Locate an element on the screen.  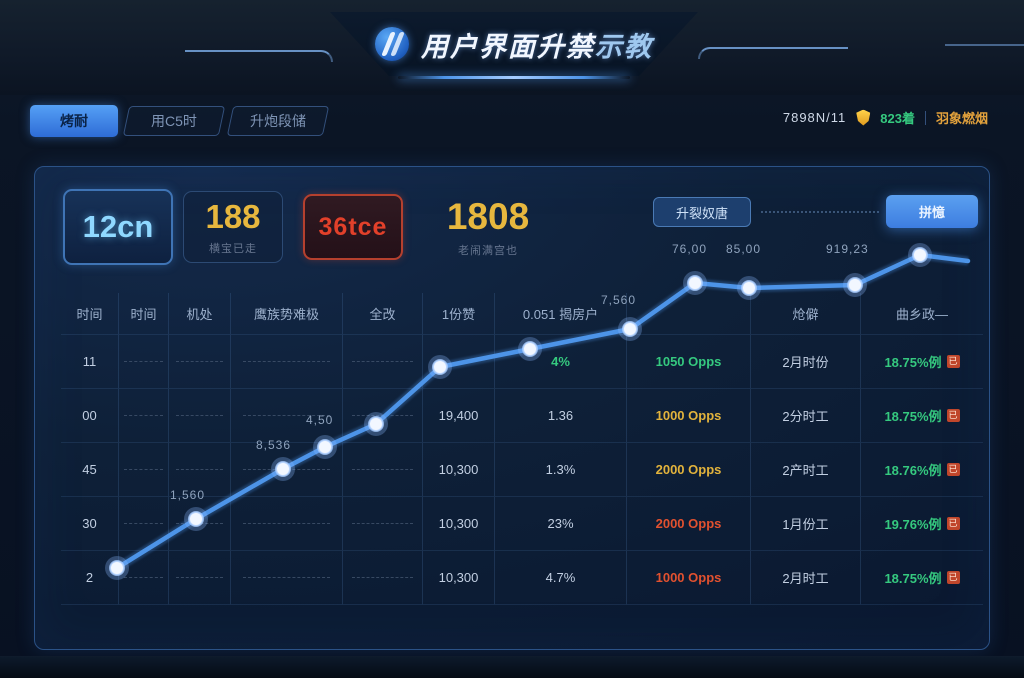
stat-card-2: 188 横宝已走 is located at coordinates (233, 227).